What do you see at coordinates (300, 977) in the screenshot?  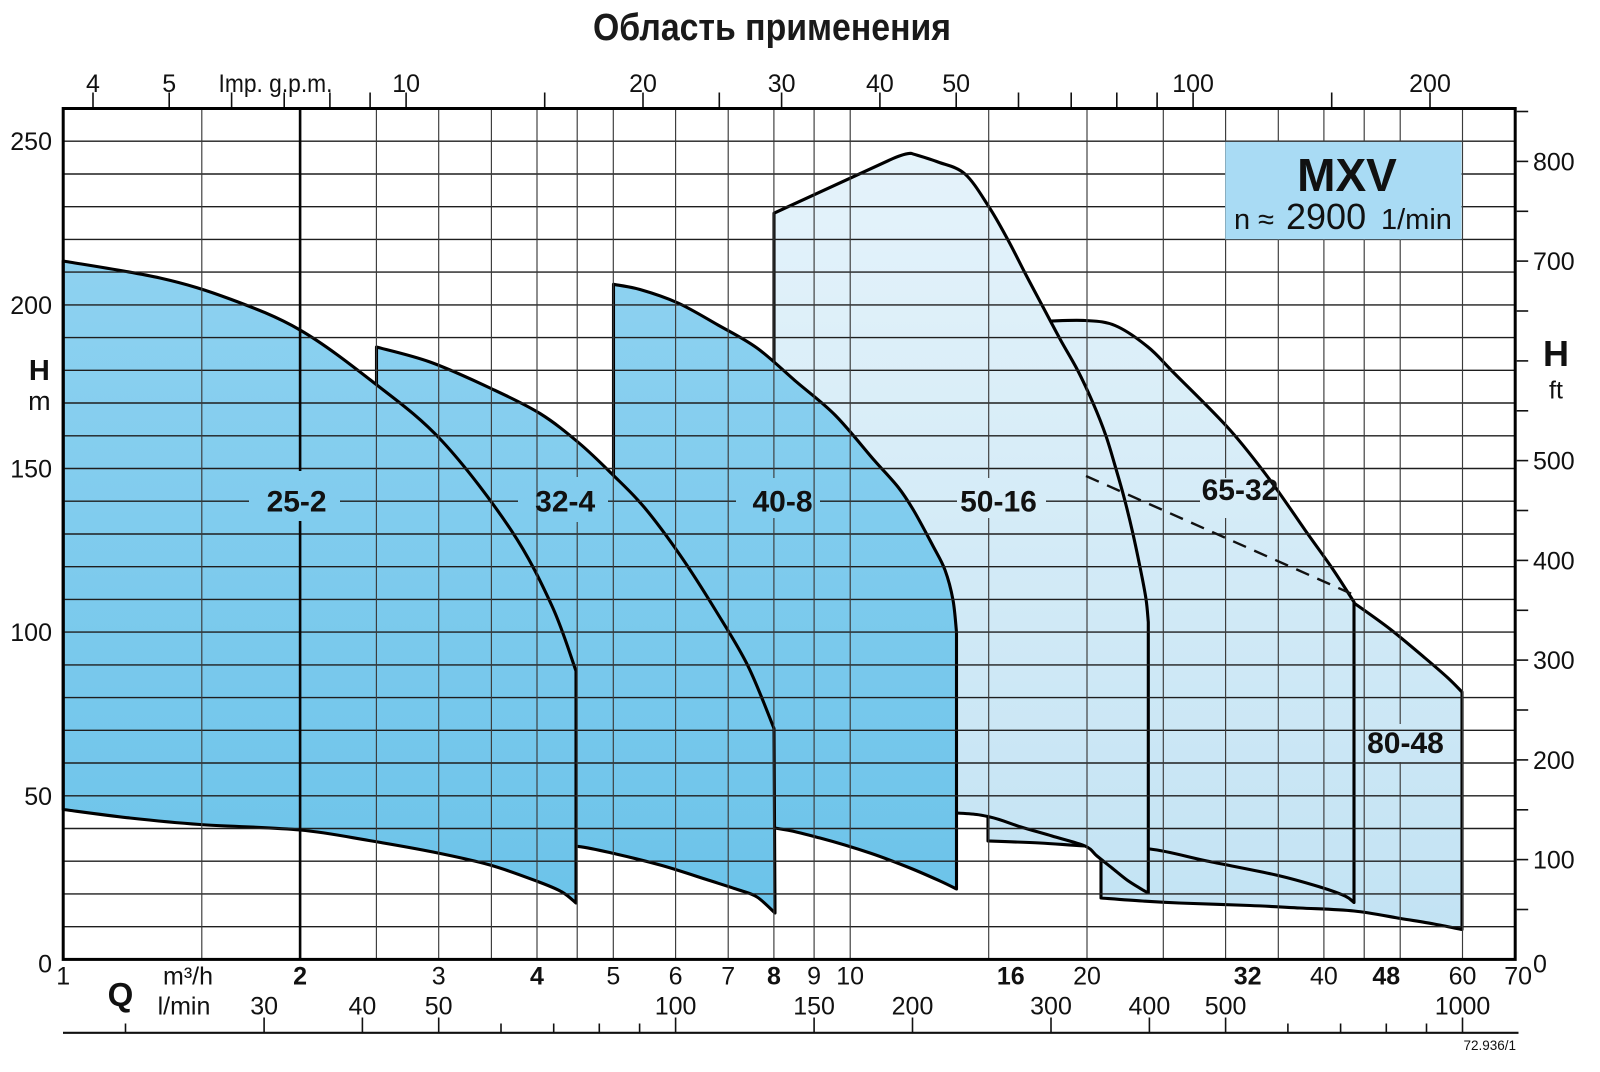 I see `svg-text: 2` at bounding box center [300, 977].